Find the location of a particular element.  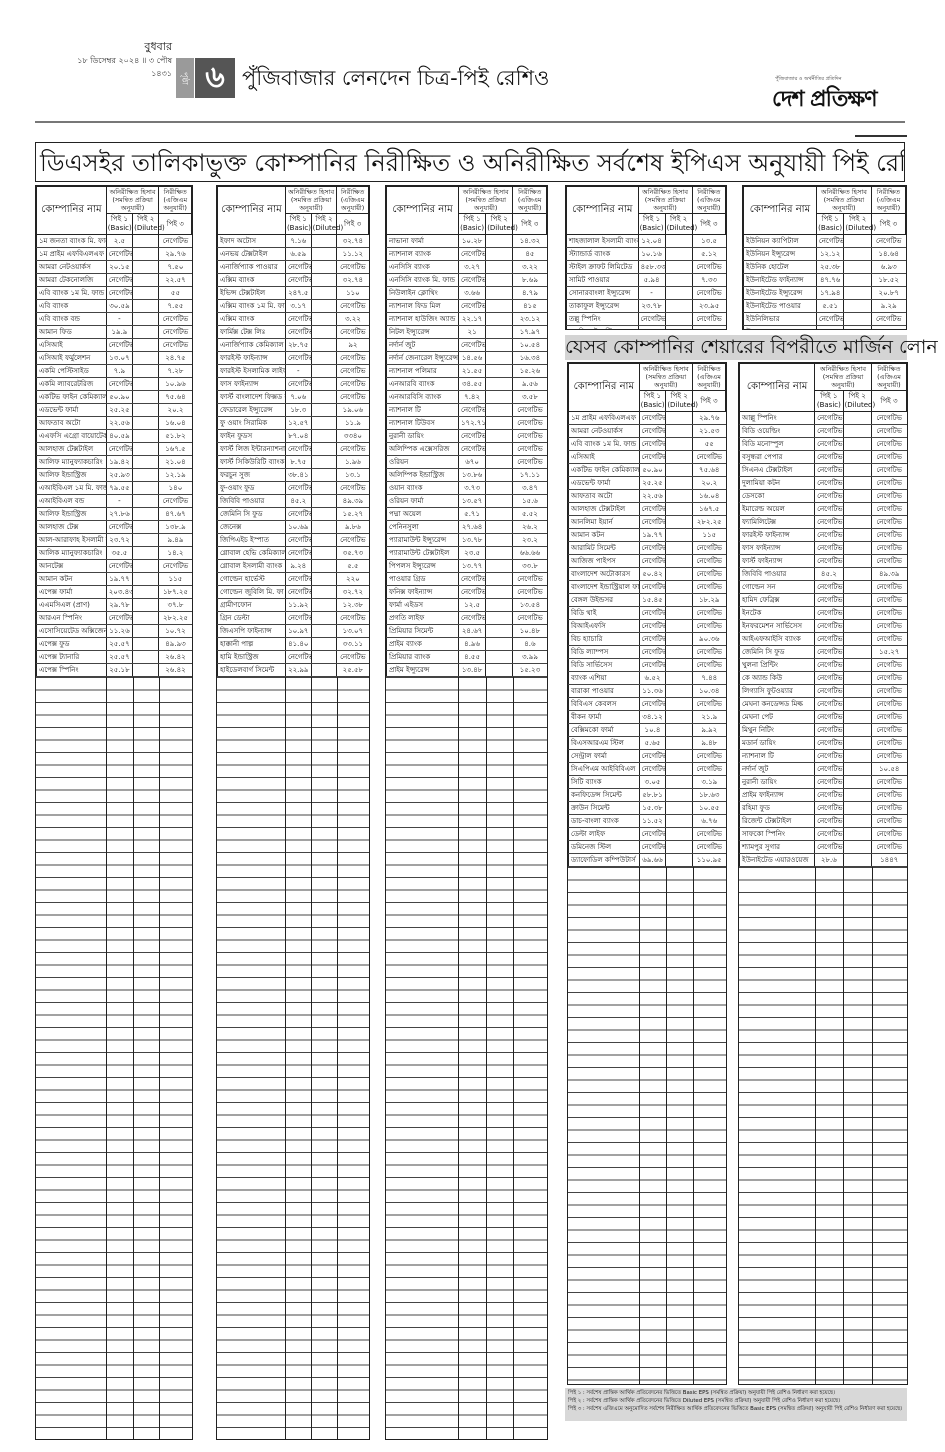

table-row: ফারইস্ট ফাইন্যান্স নেগেটিভ নেগেটিভ is located at coordinates (293, 358).